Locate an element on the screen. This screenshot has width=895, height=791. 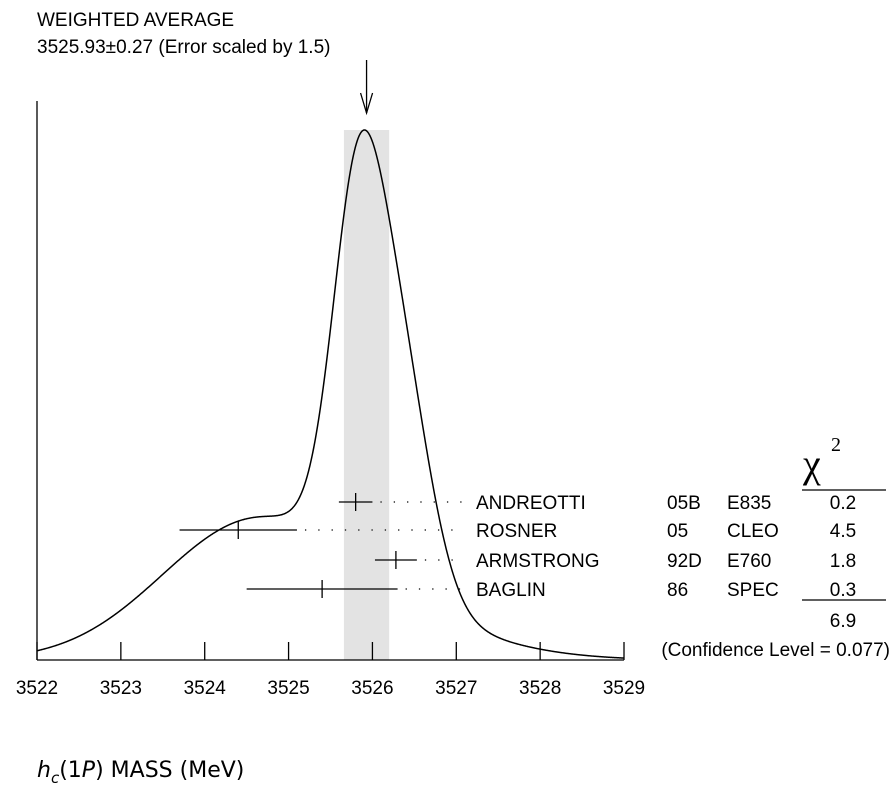
measurement-chi2: 1.8 is located at coordinates (843, 561).